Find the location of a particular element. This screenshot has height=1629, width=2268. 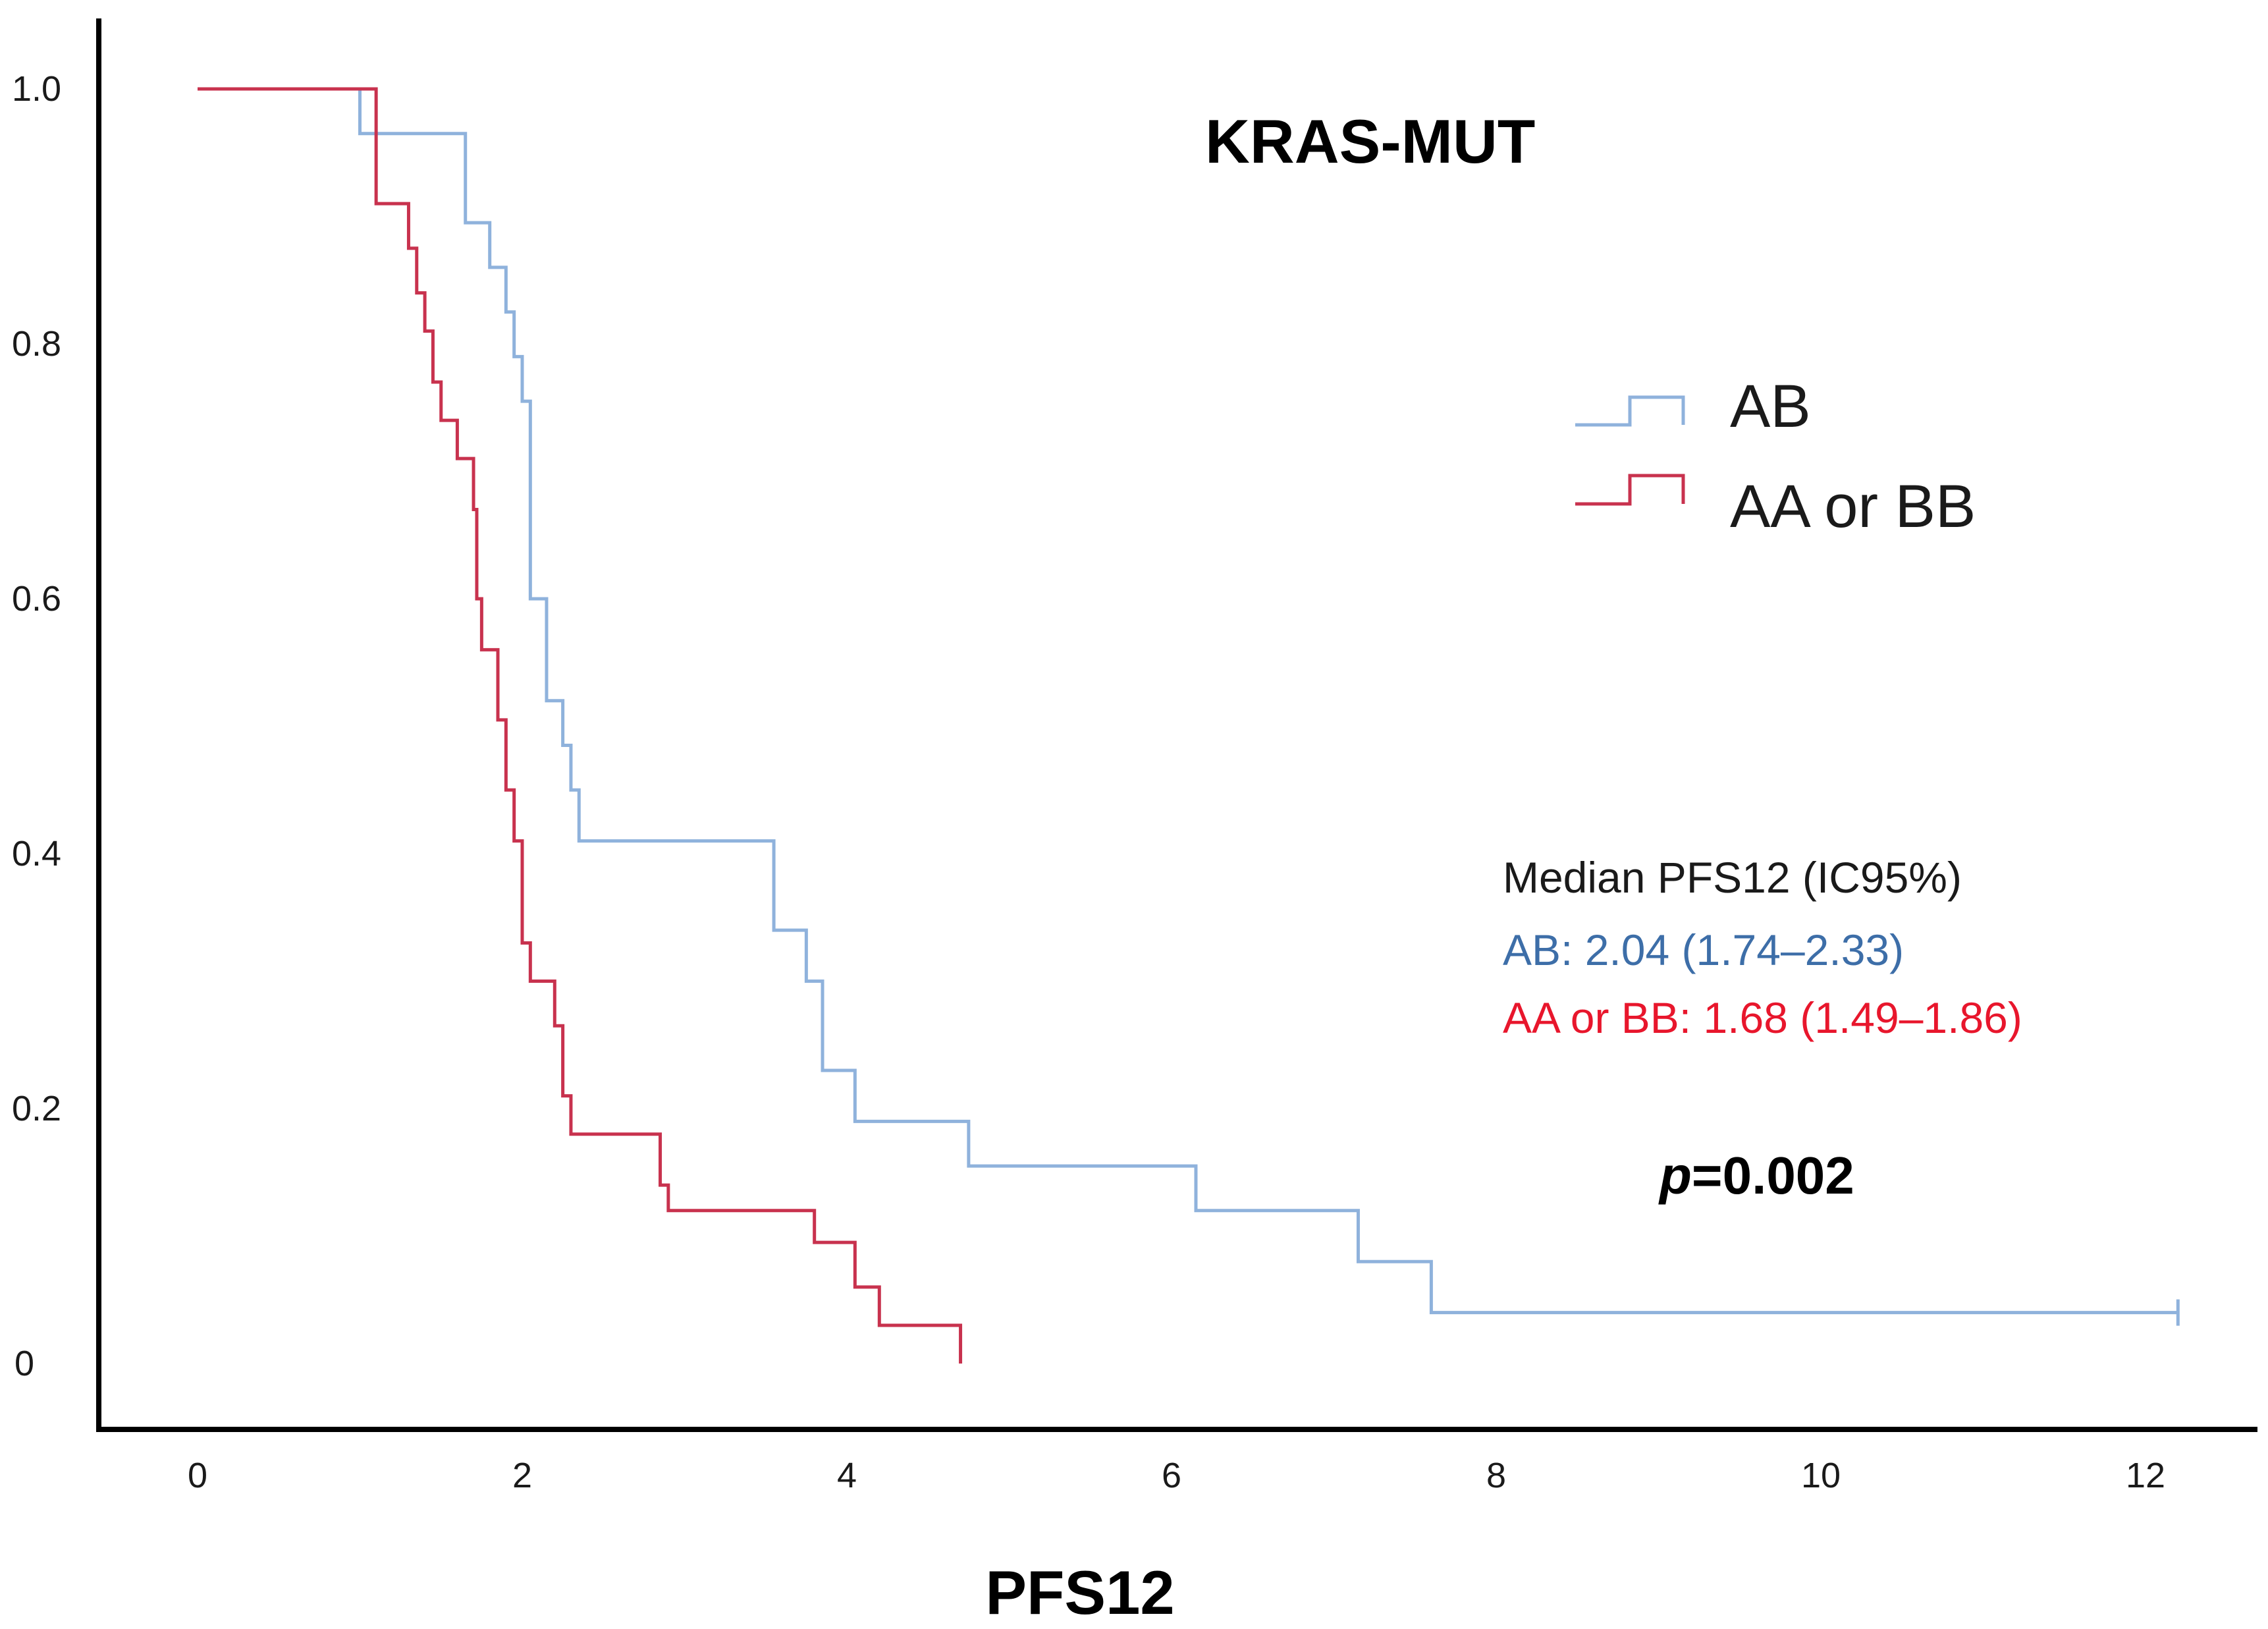

y-tick-label: 0.8 is located at coordinates (37, 344).